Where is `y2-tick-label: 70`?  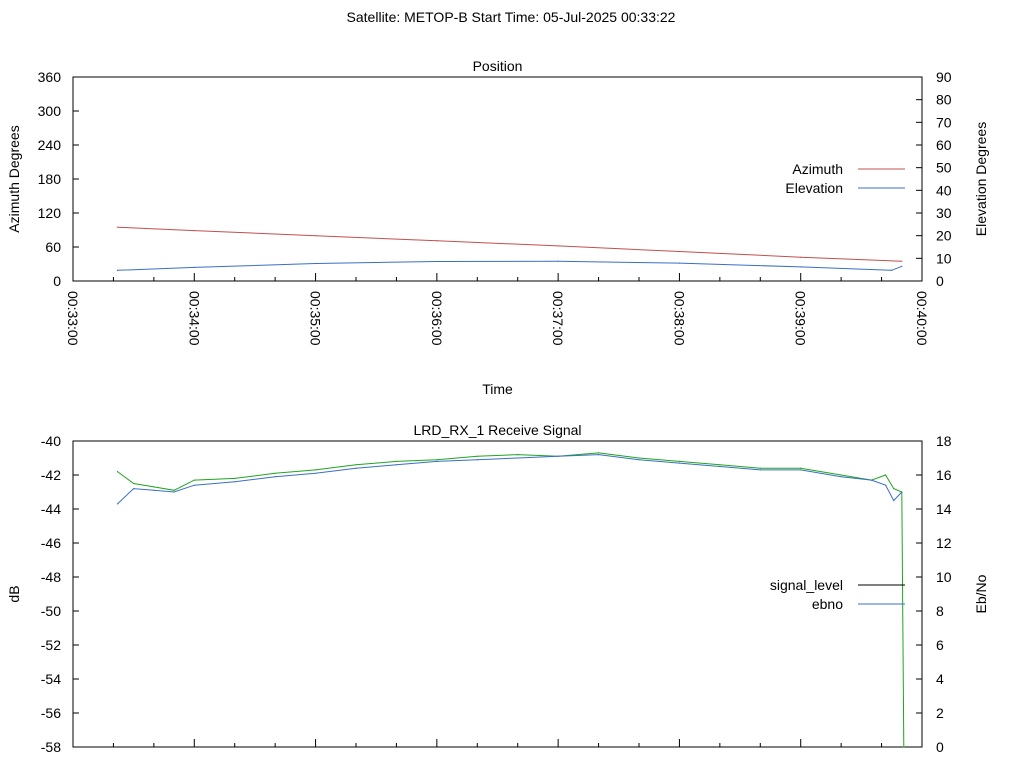
y2-tick-label: 70 is located at coordinates (944, 122).